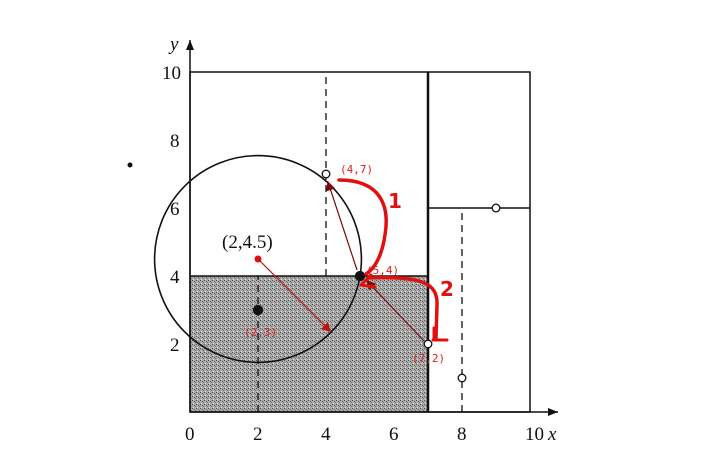 The height and width of the screenshot is (459, 728). What do you see at coordinates (247, 242) in the screenshot?
I see `query-point-label: (2,4.5)` at bounding box center [247, 242].